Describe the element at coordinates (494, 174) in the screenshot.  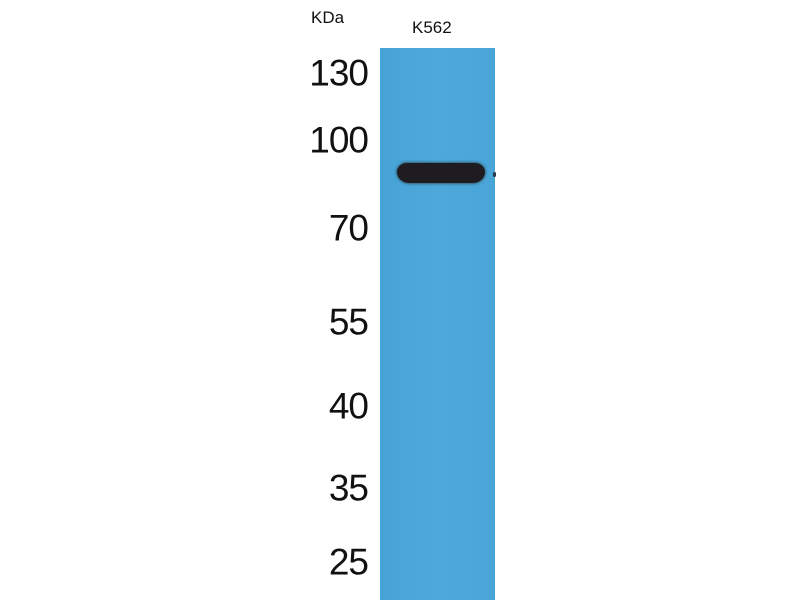
I see `membrane-speck` at that location.